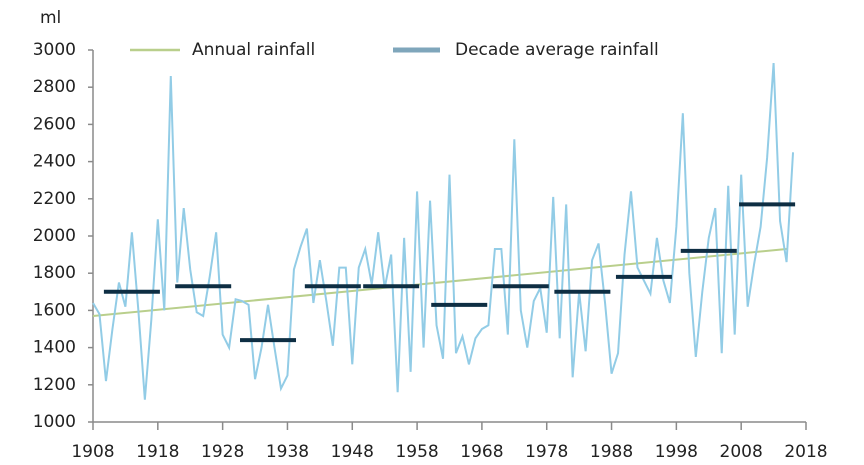 The width and height of the screenshot is (864, 465). Describe the element at coordinates (557, 50) in the screenshot. I see `legend-label: Decade average rainfall` at that location.